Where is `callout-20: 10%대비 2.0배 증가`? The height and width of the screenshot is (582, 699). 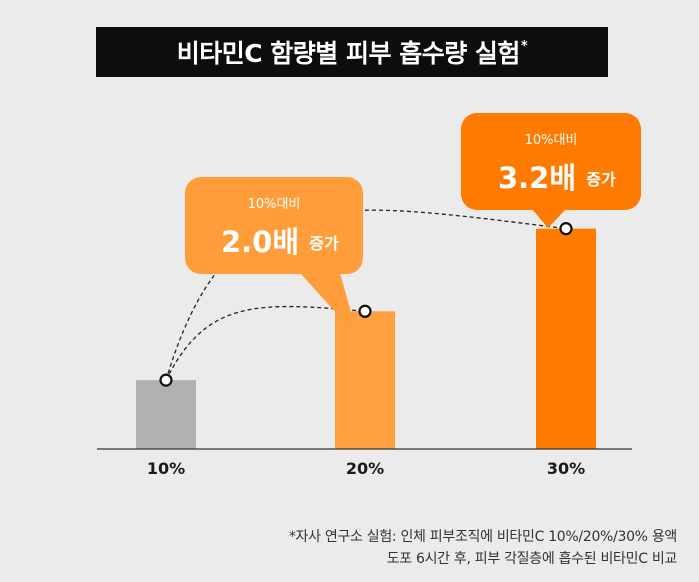 callout-20: 10%대비 2.0배 증가 is located at coordinates (274, 257).